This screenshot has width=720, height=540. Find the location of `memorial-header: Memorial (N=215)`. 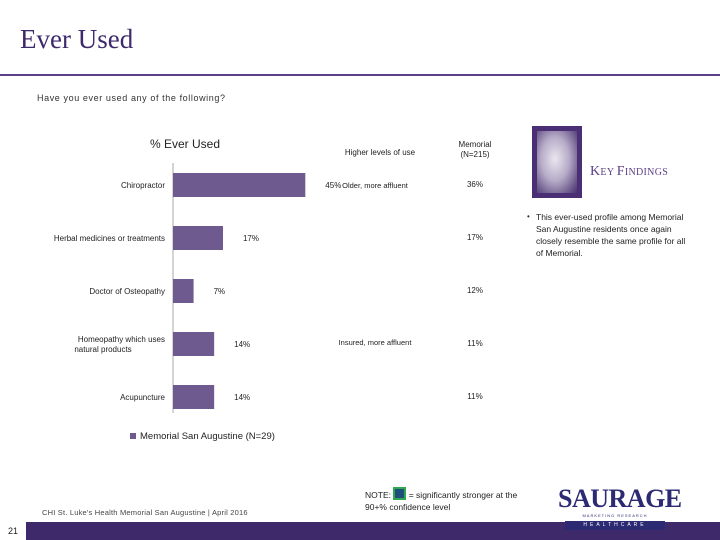

memorial-header: Memorial (N=215) is located at coordinates (475, 150).